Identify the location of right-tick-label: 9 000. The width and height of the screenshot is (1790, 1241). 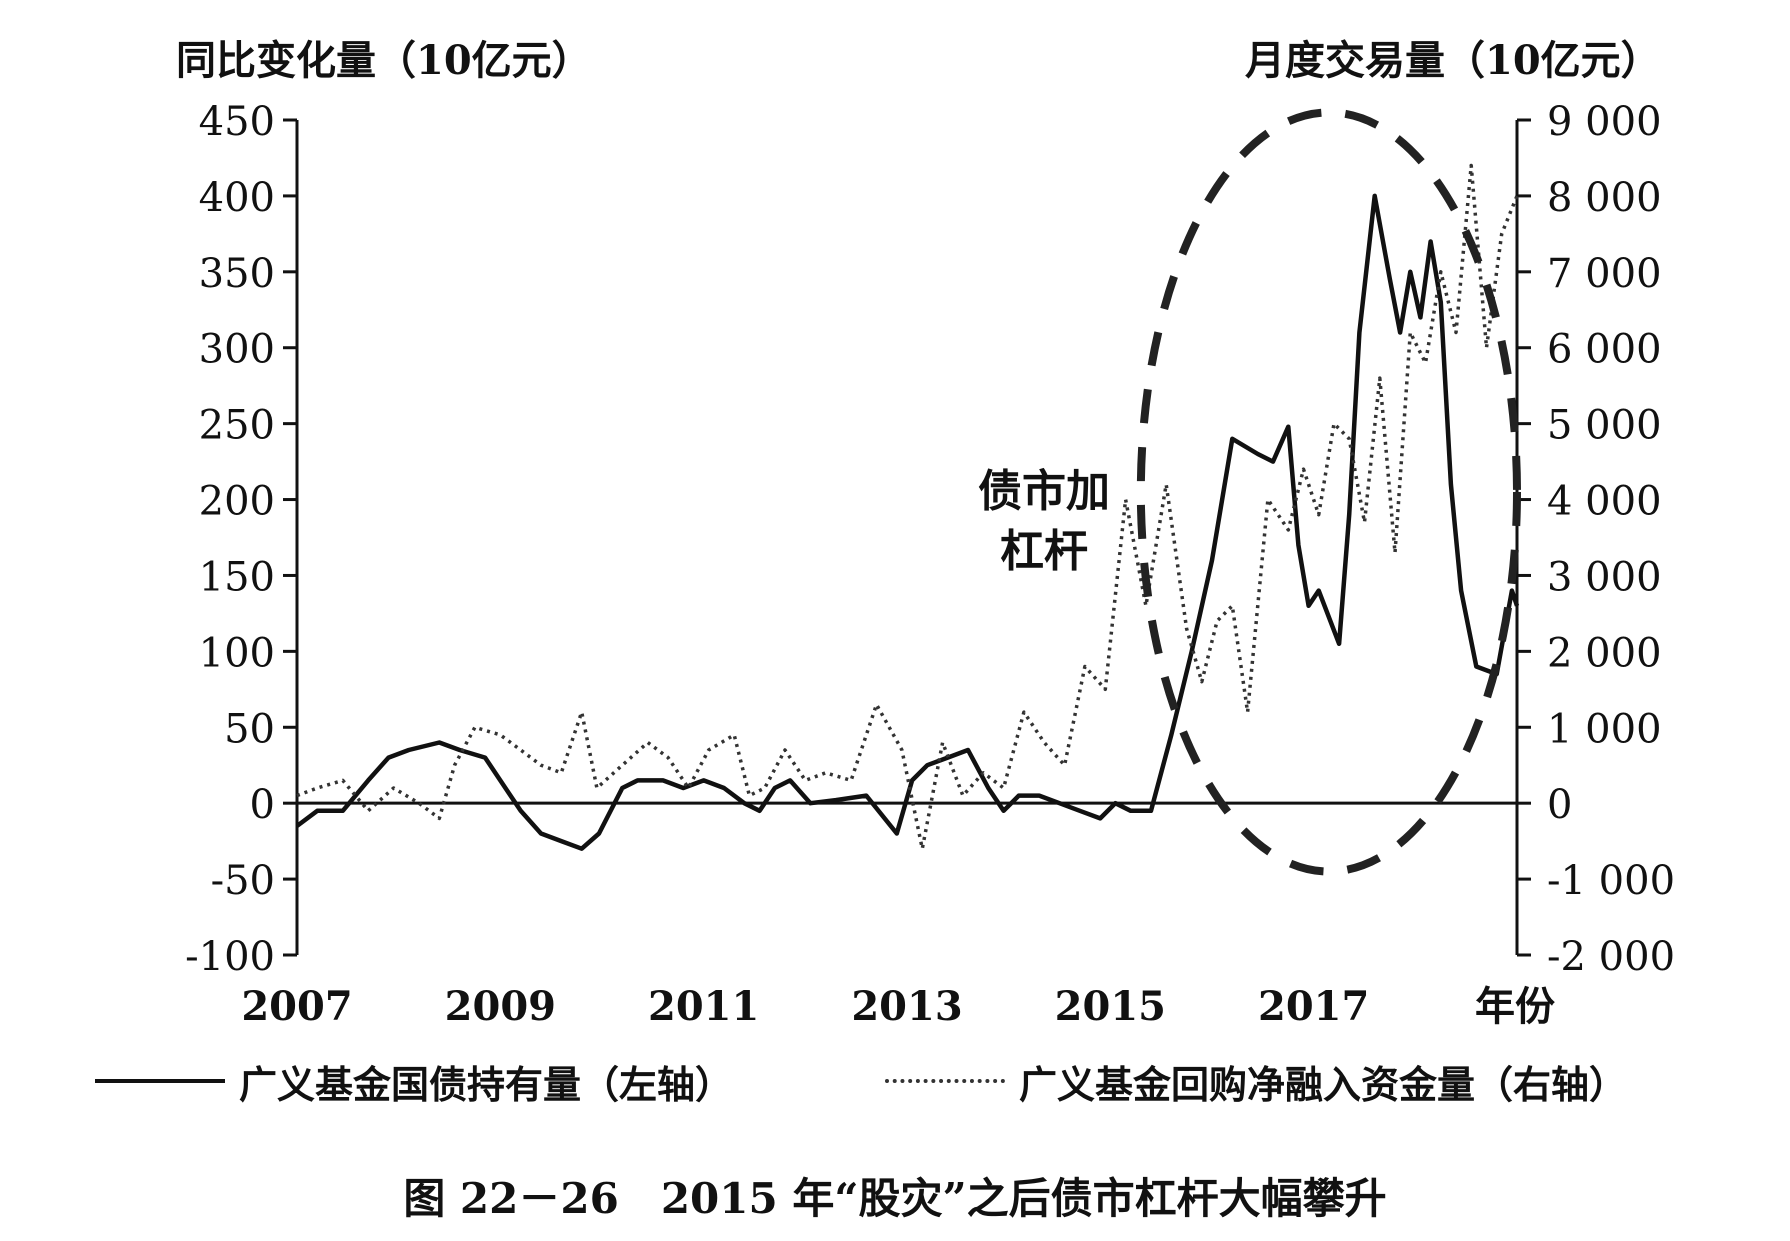
(1604, 122).